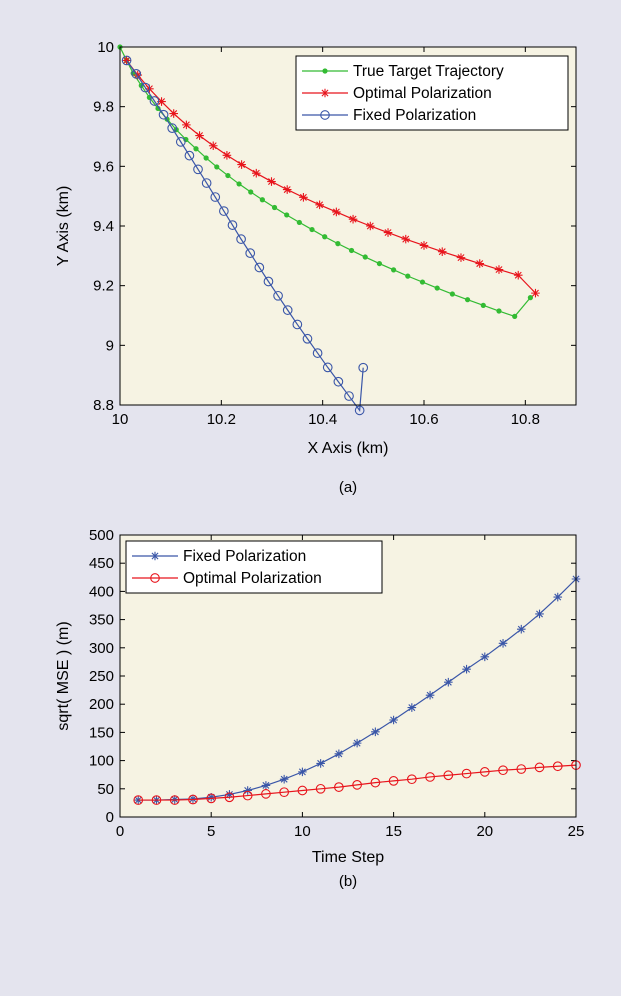 This screenshot has width=621, height=996. What do you see at coordinates (393, 831) in the screenshot?
I see `x-tick-label: 15` at bounding box center [393, 831].